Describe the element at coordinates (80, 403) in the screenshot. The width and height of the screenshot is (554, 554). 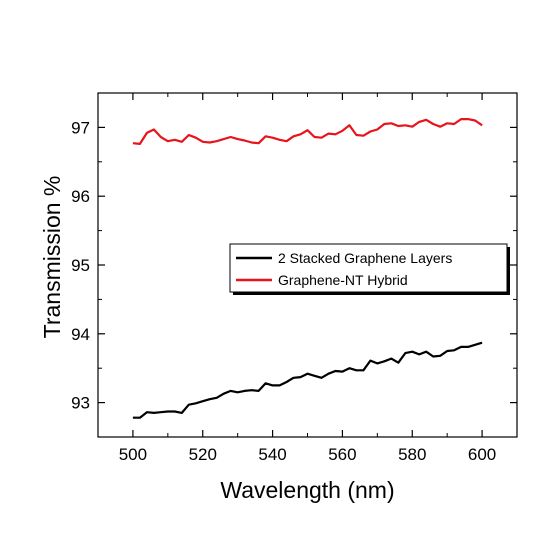
I see `y-tick-label: 93` at that location.